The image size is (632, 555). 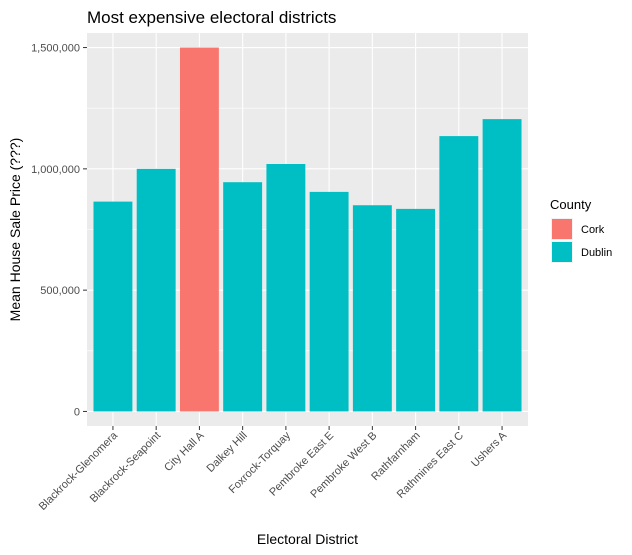 What do you see at coordinates (227, 452) in the screenshot?
I see `x-tick-label: Dalkey Hill` at bounding box center [227, 452].